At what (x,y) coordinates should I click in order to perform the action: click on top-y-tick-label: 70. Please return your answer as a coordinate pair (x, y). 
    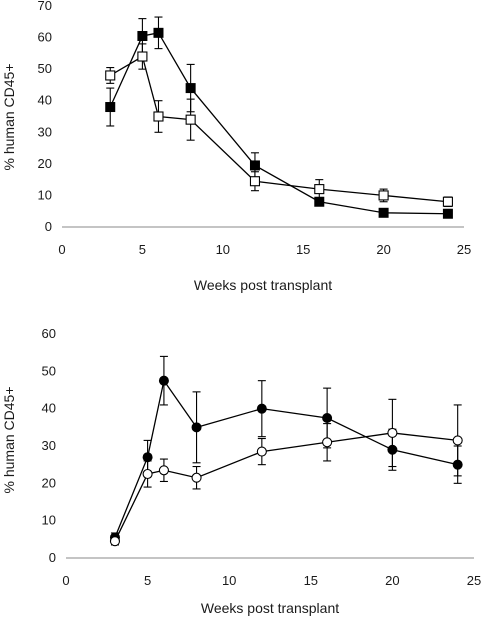
    Looking at the image, I should click on (45, 6).